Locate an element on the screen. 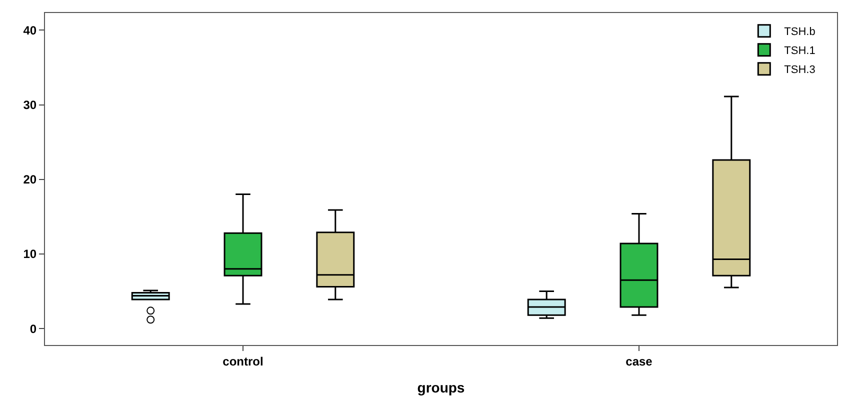 This screenshot has height=405, width=850. y-tick-label: 30 is located at coordinates (30, 105).